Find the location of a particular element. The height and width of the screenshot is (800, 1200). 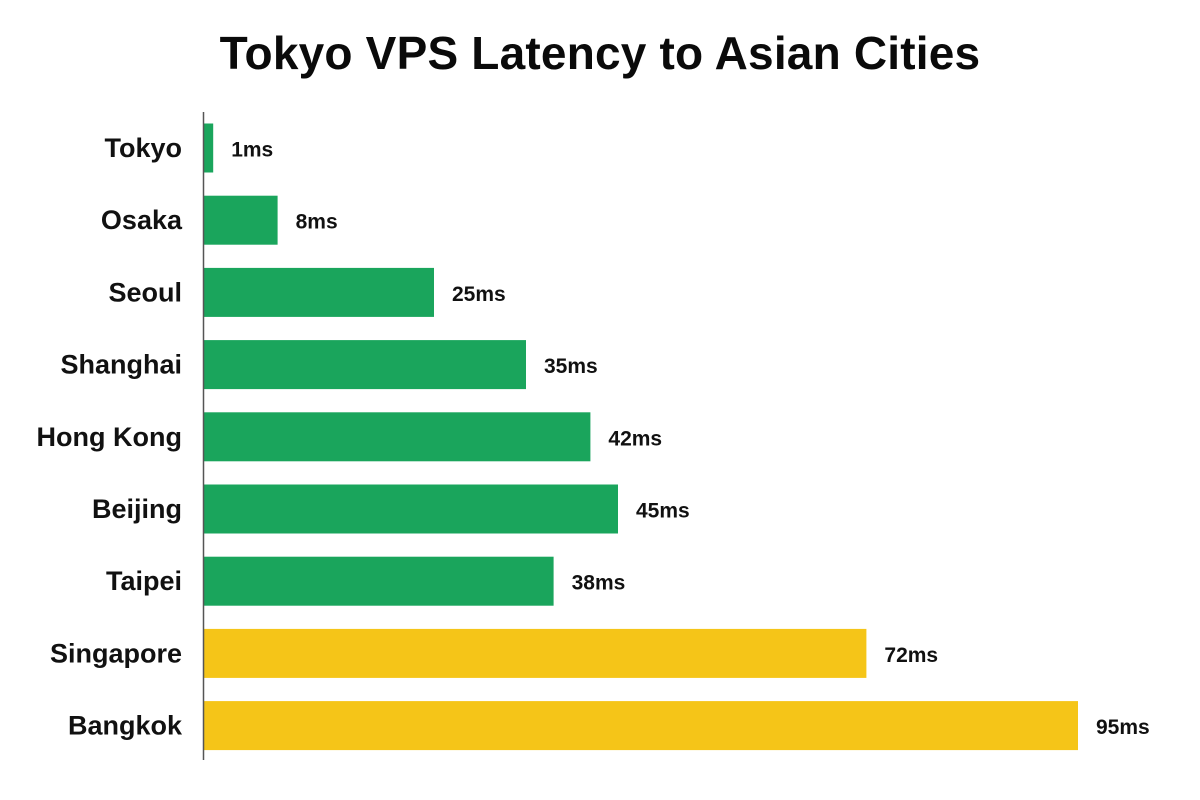

category-label: Hong Kong is located at coordinates (109, 437).